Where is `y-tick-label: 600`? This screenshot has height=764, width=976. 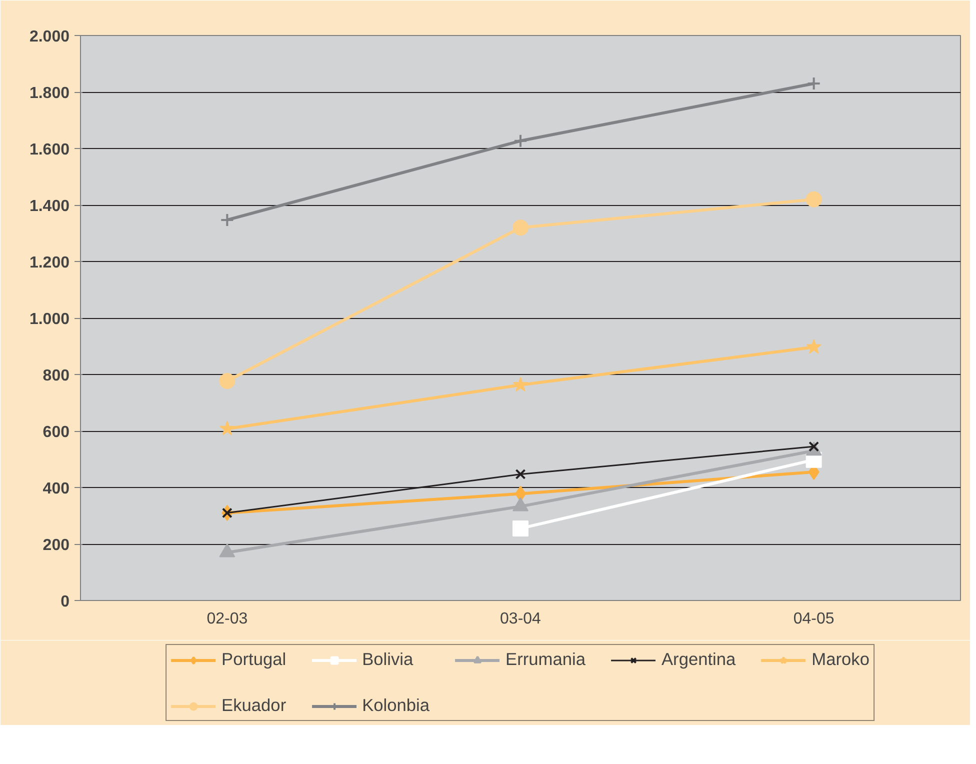
y-tick-label: 600 is located at coordinates (56, 432).